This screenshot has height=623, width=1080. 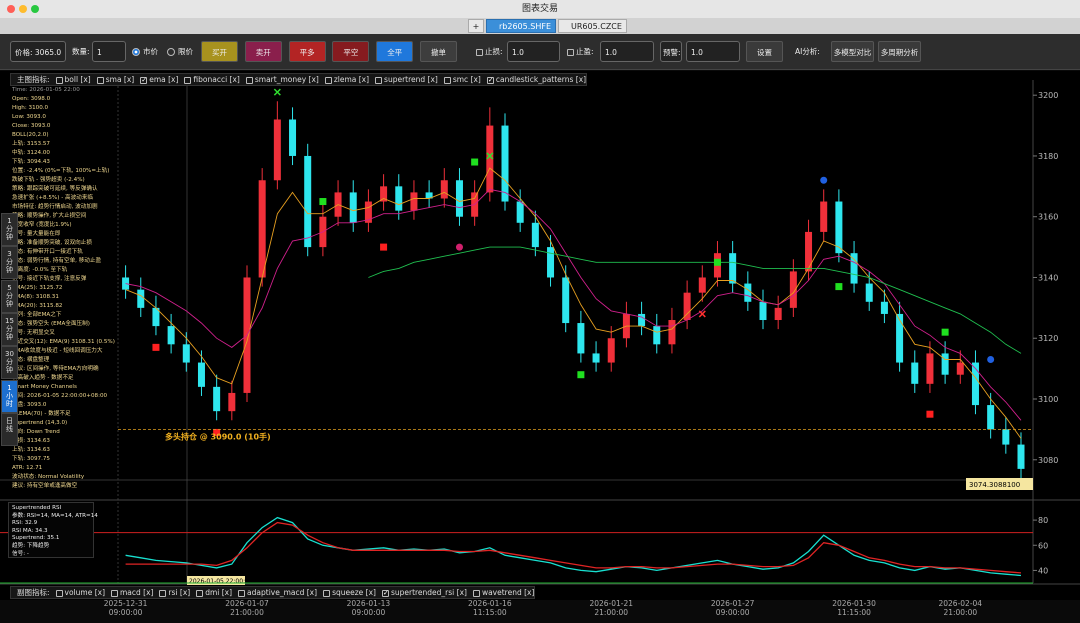 What do you see at coordinates (29, 117) in the screenshot?
I see `info-line: Low: 3093.0` at bounding box center [29, 117].